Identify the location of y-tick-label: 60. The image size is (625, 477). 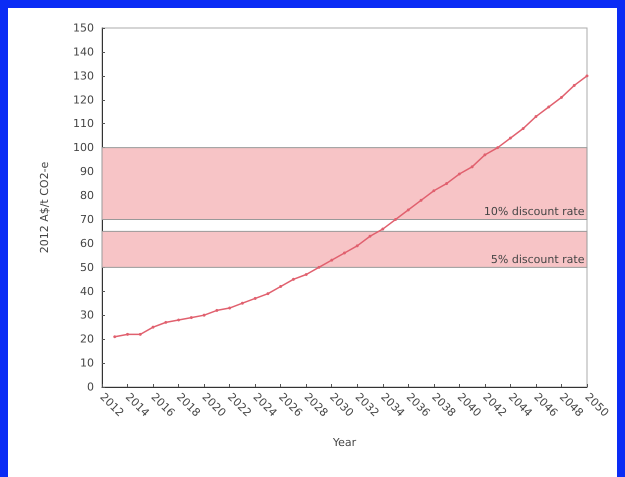
(87, 243).